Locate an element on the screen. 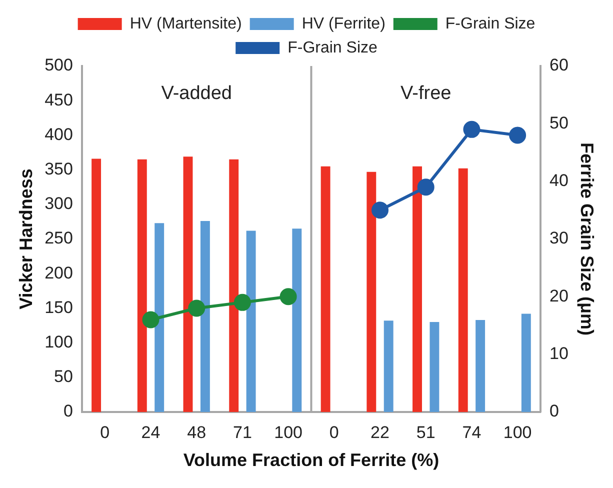 The height and width of the screenshot is (488, 613). y-tick-label: 500 is located at coordinates (58, 65).